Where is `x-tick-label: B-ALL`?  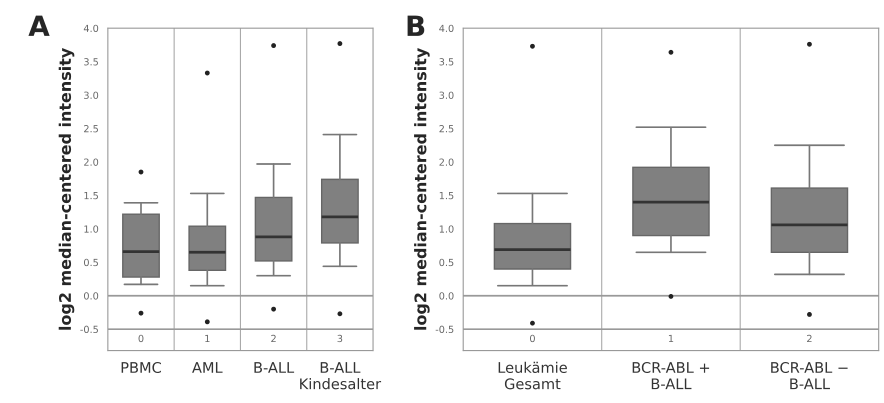
x-tick-label: B-ALL is located at coordinates (274, 367).